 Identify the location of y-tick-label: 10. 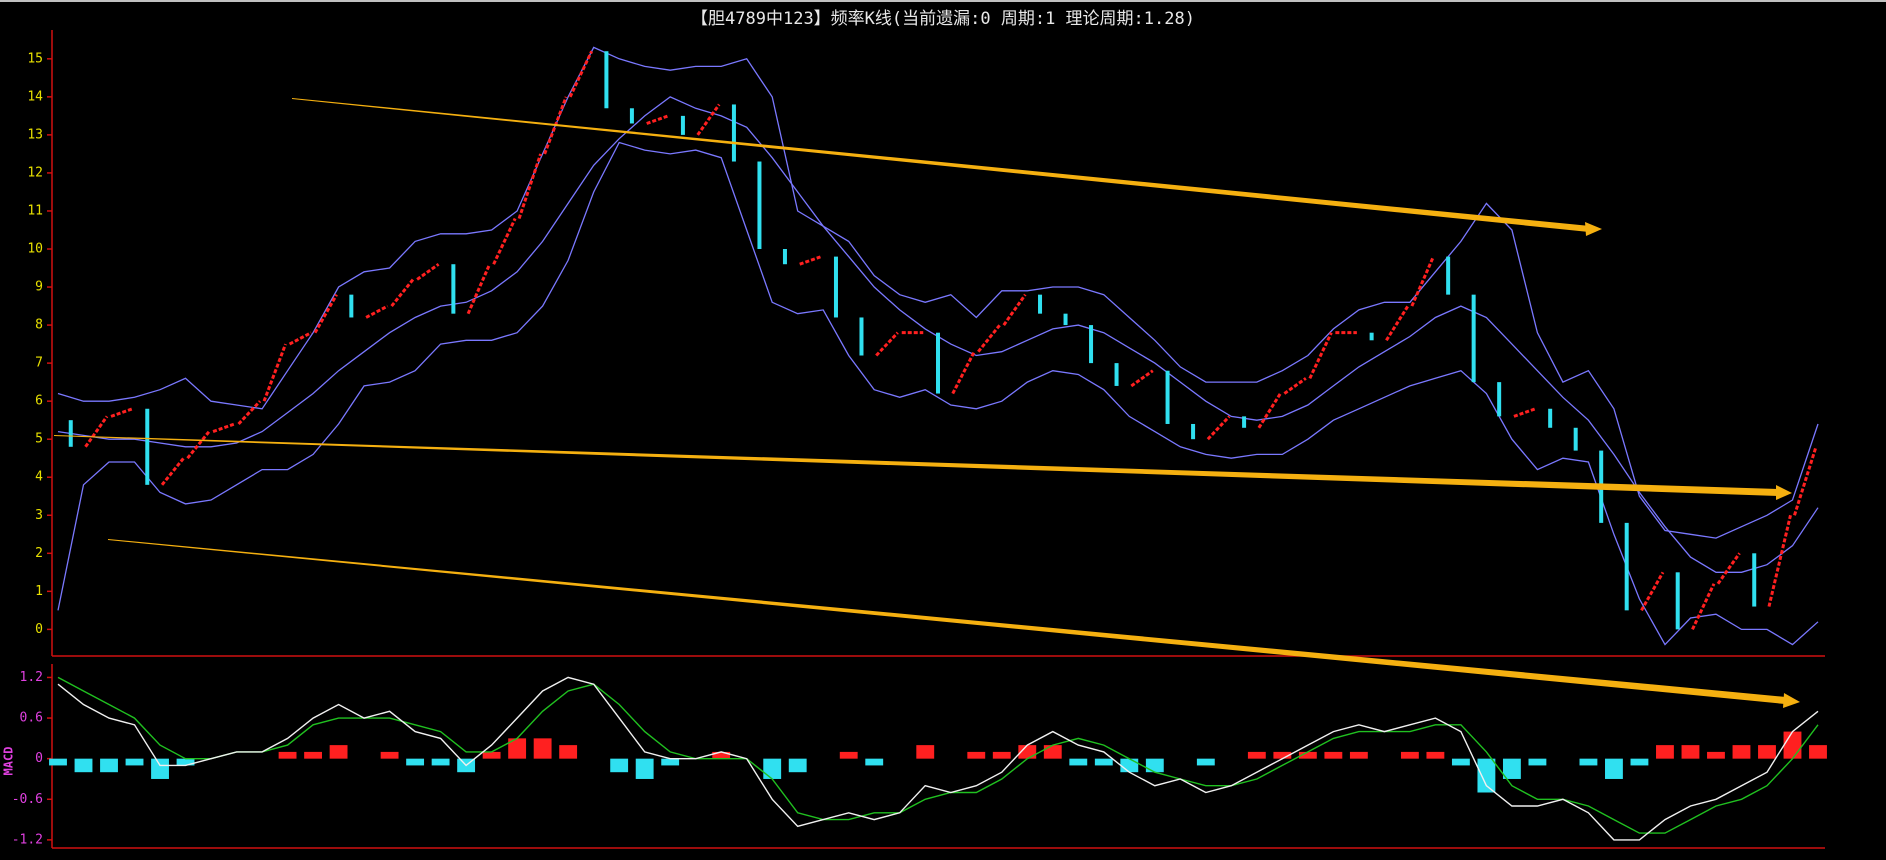
(35, 249).